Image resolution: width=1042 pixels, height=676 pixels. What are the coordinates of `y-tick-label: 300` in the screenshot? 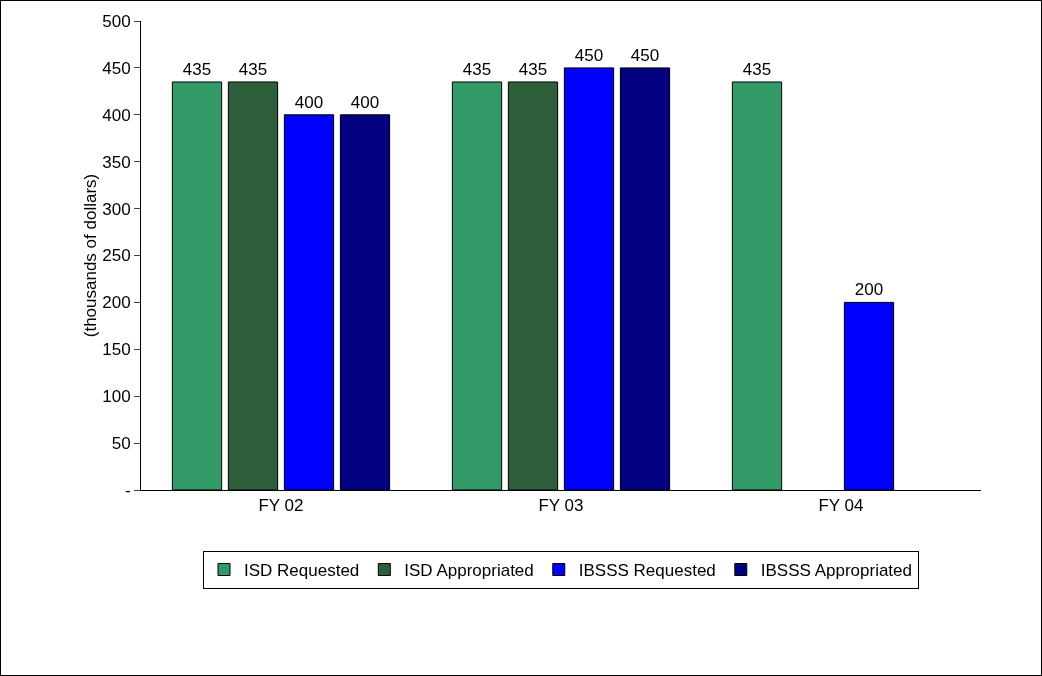 It's located at (116, 209).